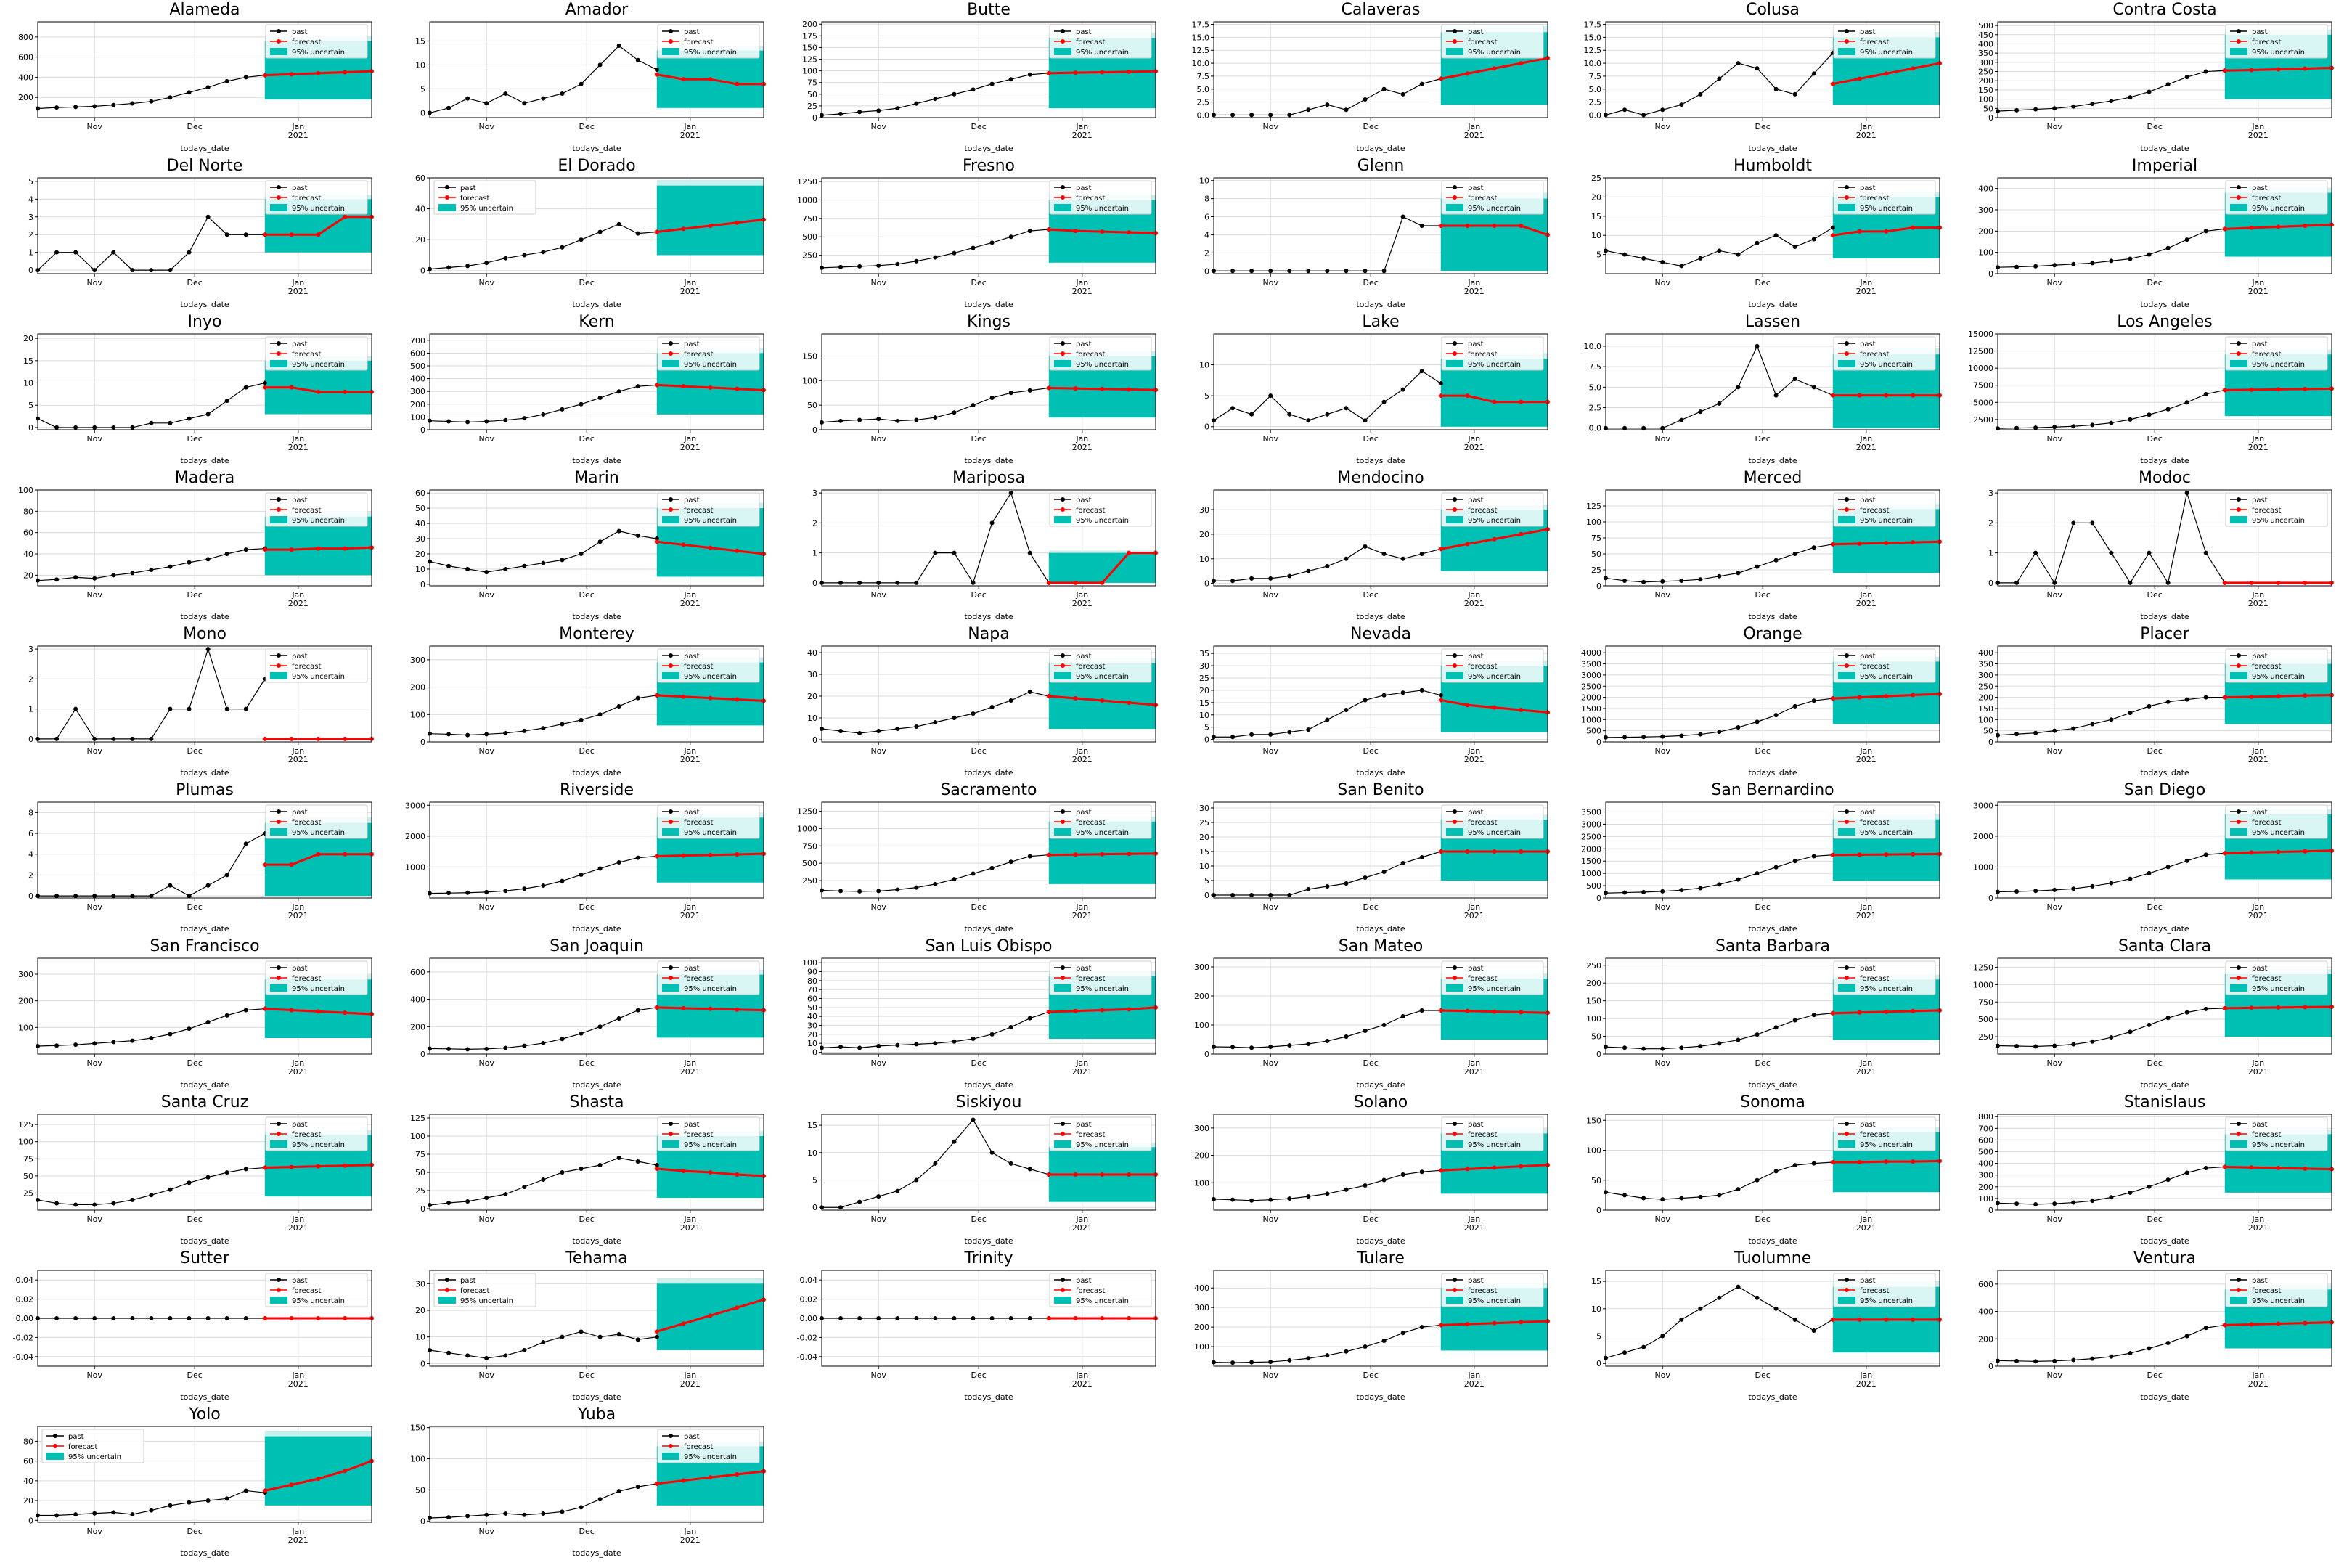 This screenshot has width=2352, height=1568. Describe the element at coordinates (420, 1338) in the screenshot. I see `y-tick-label: 10` at that location.